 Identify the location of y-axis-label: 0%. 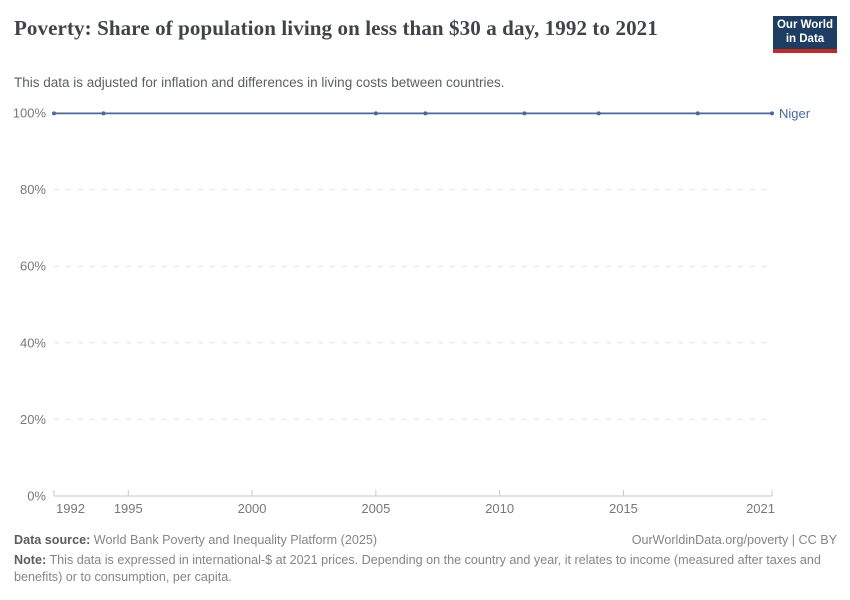
(36, 496).